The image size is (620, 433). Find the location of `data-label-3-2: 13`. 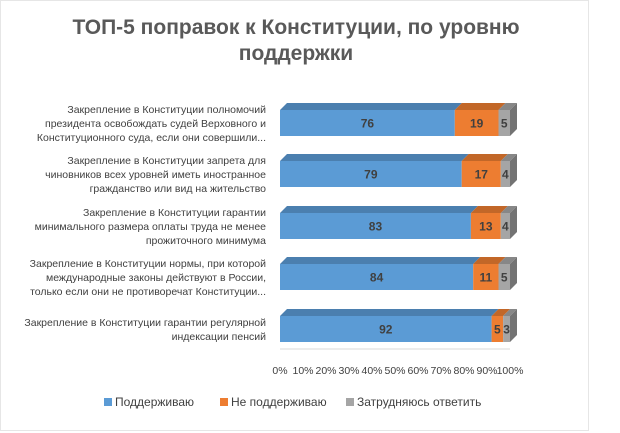

data-label-3-2: 13 is located at coordinates (486, 227).